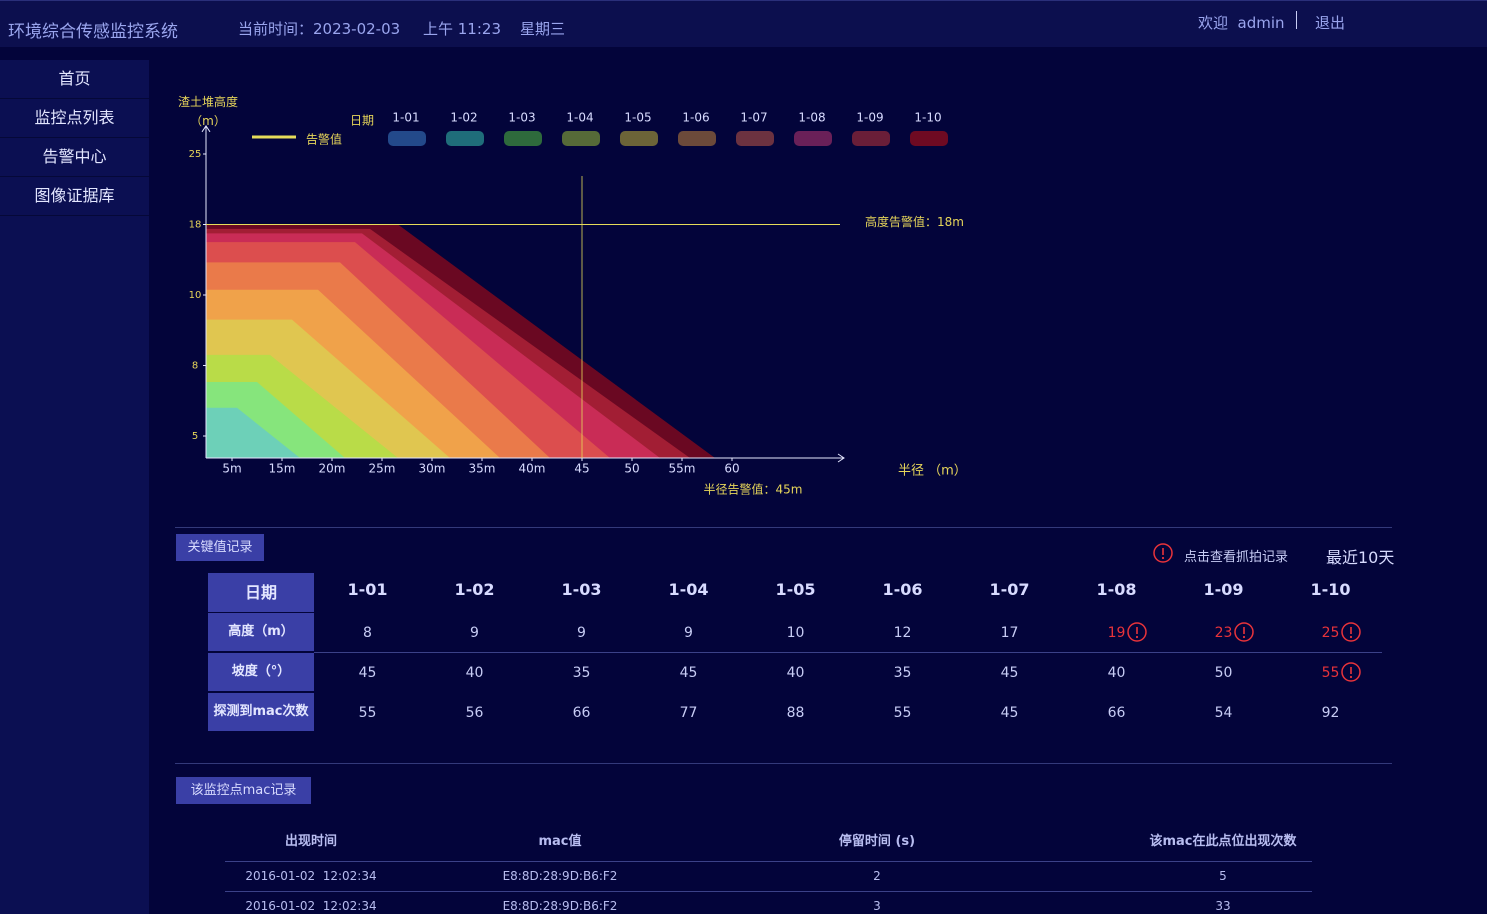  What do you see at coordinates (367, 589) in the screenshot?
I see `date-header: 1-01` at bounding box center [367, 589].